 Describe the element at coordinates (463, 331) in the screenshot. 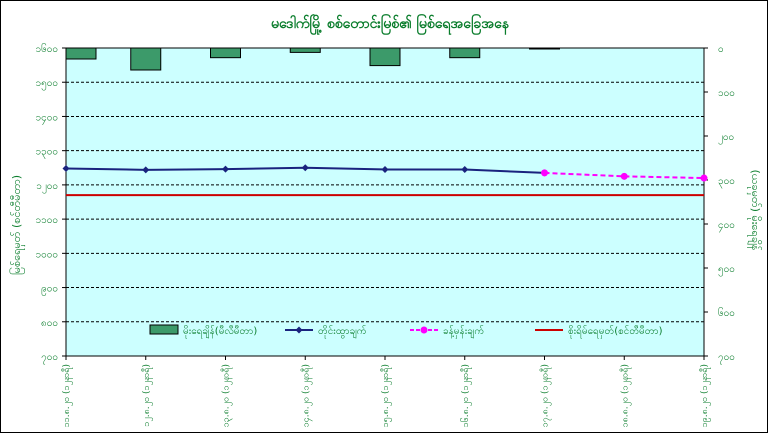

I see `legend-label: ခန့်မှန်းချက်` at that location.